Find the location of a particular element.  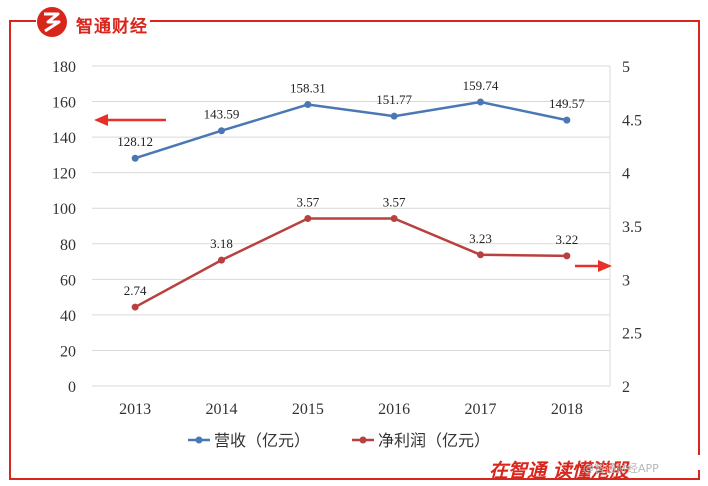

slogan: 在智通 读懂港股 is located at coordinates (559, 471).